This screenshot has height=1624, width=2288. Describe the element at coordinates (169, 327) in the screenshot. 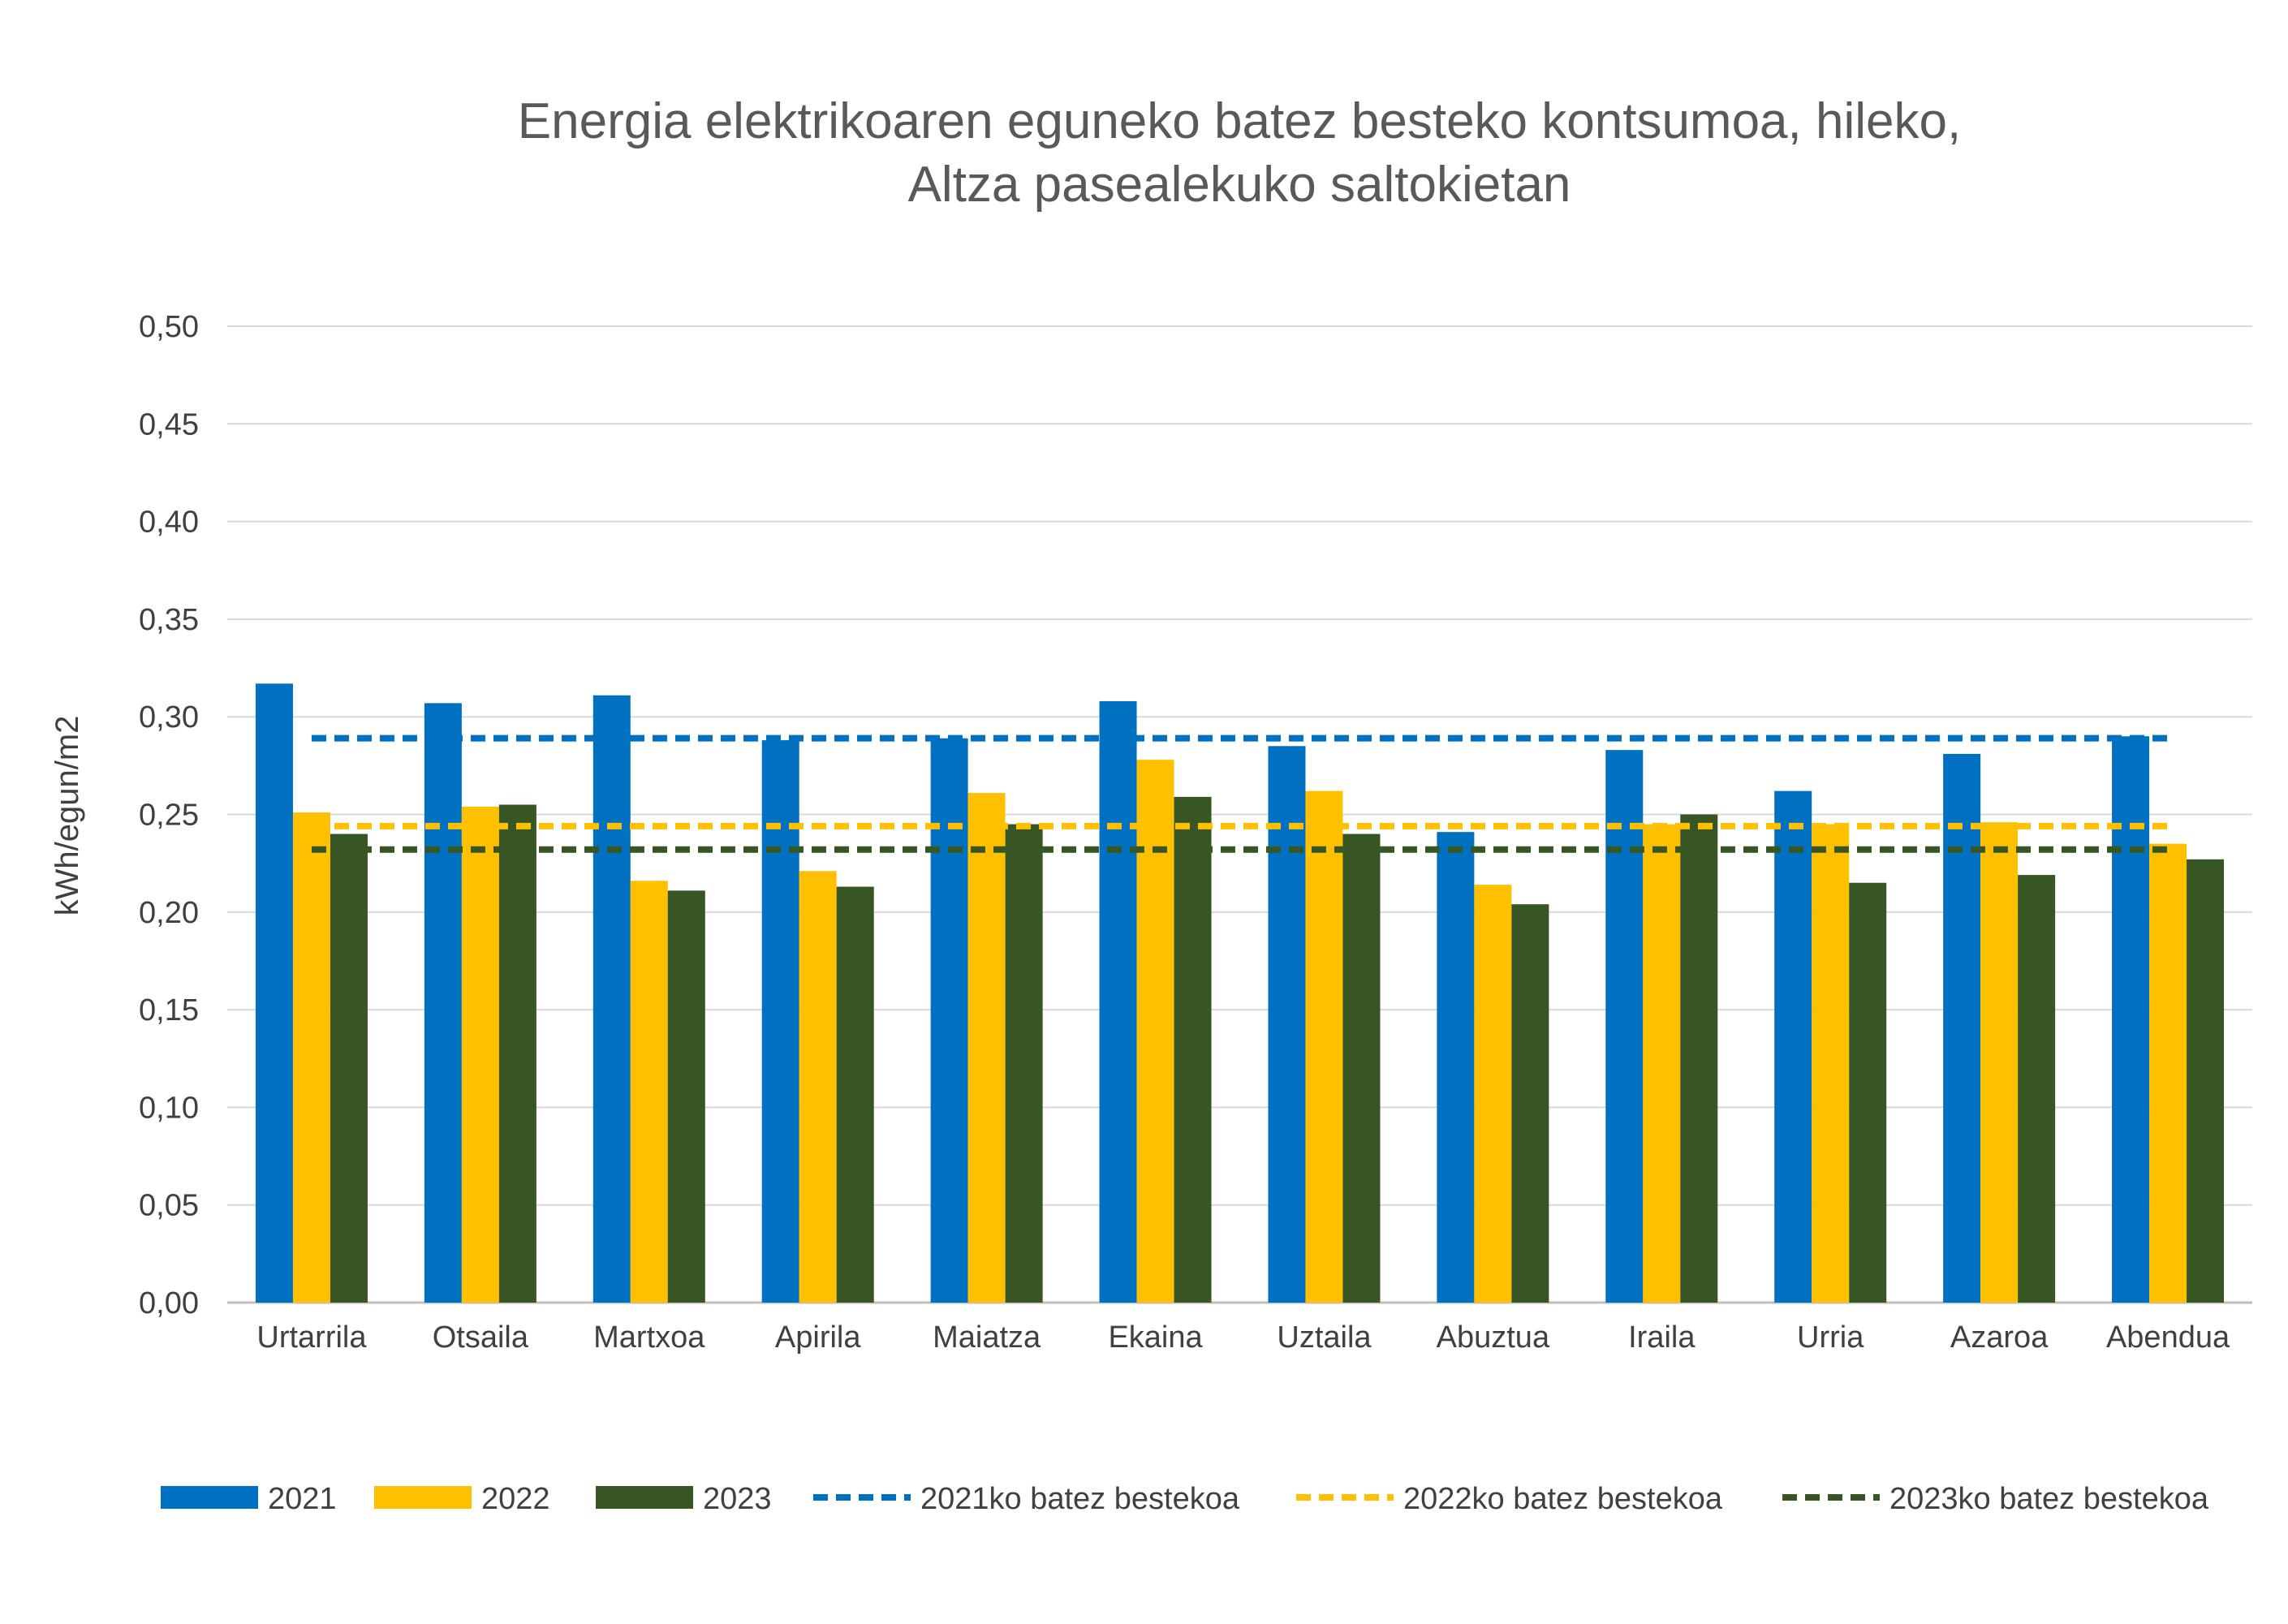

I see `y-tick-label: 0,50` at that location.